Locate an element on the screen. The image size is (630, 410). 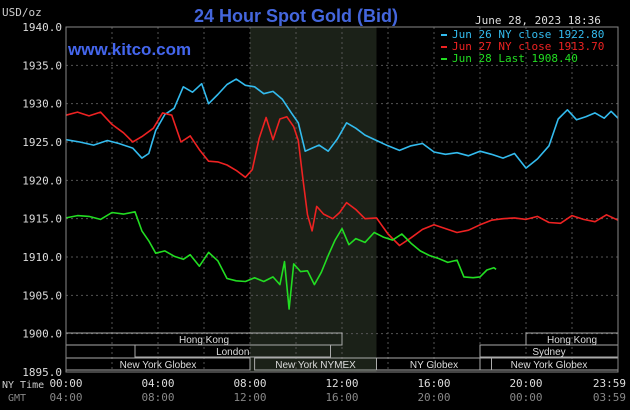
website-label: www.kitco.com is located at coordinates (129, 49).